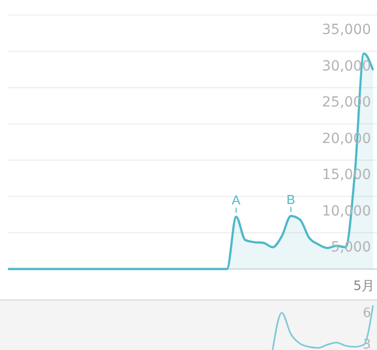  Describe the element at coordinates (366, 313) in the screenshot. I see `y-tick-label: 6` at that location.